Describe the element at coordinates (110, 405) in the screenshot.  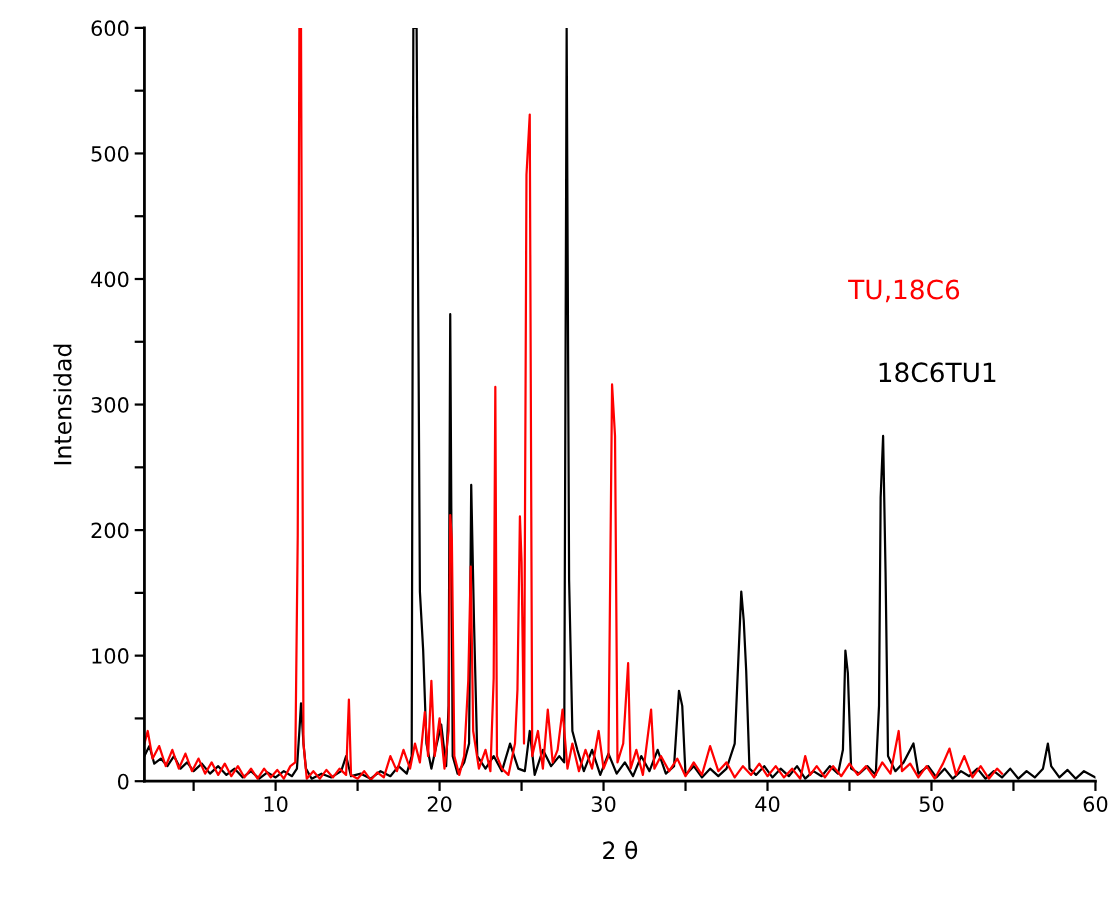
I see `y-tick-label: 300` at that location.